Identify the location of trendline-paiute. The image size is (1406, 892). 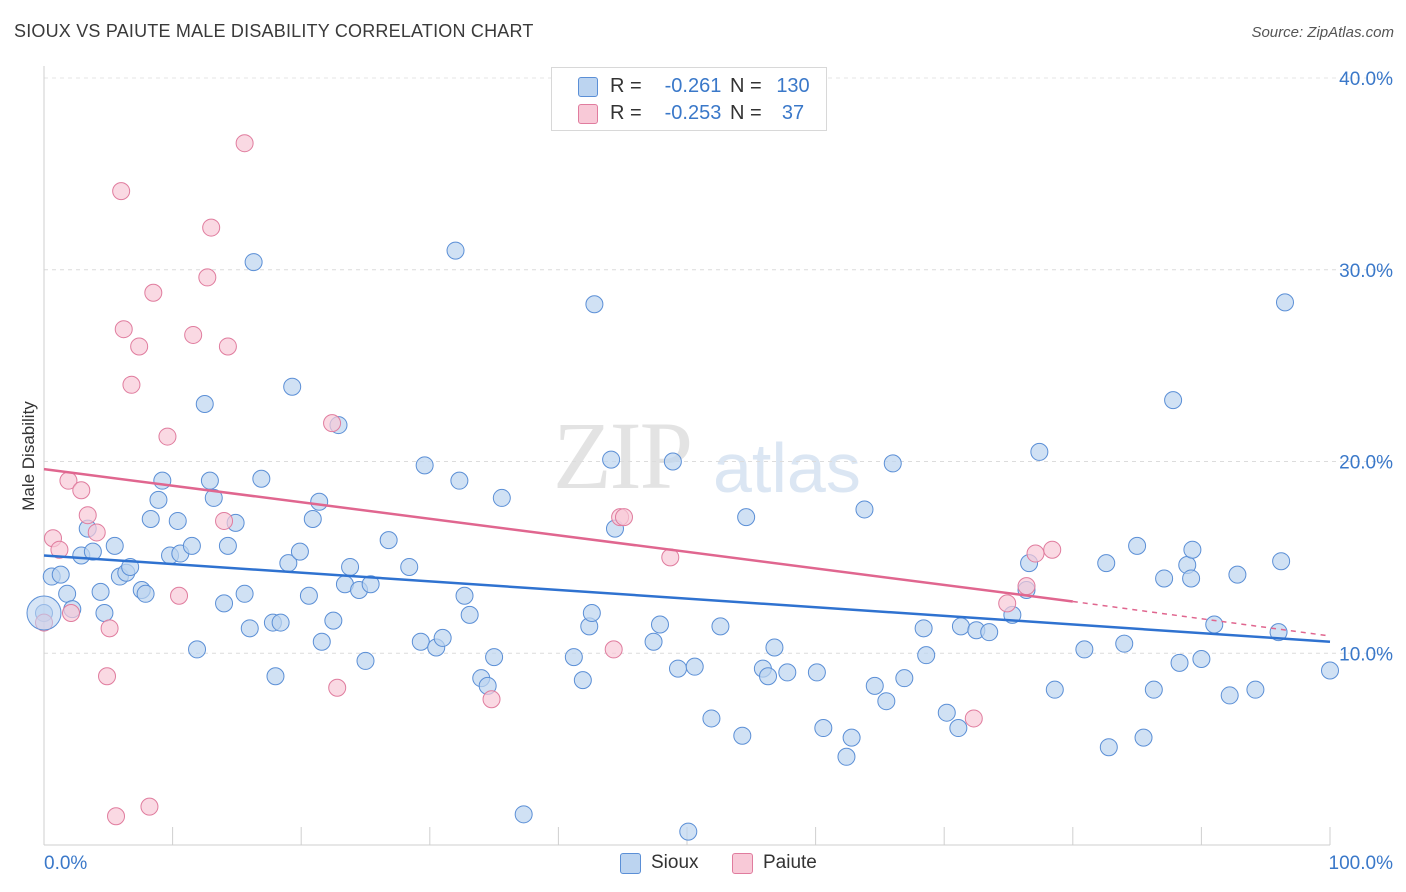
(558, 535).